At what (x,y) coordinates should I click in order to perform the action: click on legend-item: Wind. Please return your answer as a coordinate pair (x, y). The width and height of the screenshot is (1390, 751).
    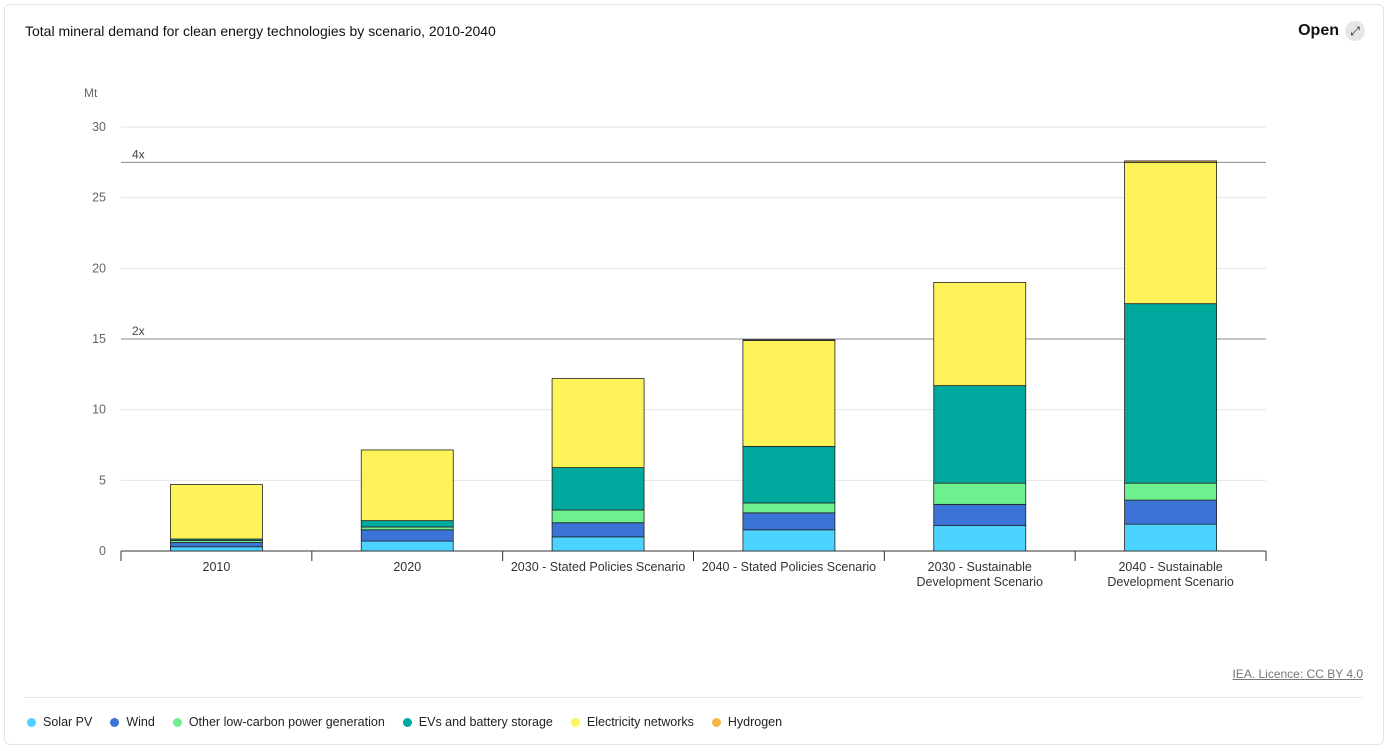
    Looking at the image, I should click on (132, 722).